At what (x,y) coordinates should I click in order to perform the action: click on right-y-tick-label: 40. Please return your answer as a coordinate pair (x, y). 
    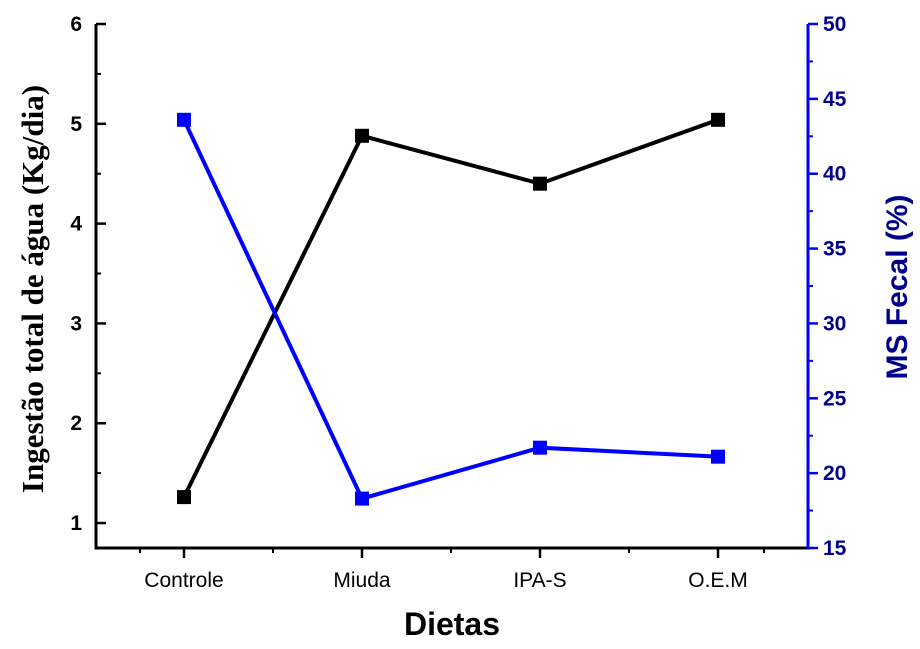
    Looking at the image, I should click on (834, 174).